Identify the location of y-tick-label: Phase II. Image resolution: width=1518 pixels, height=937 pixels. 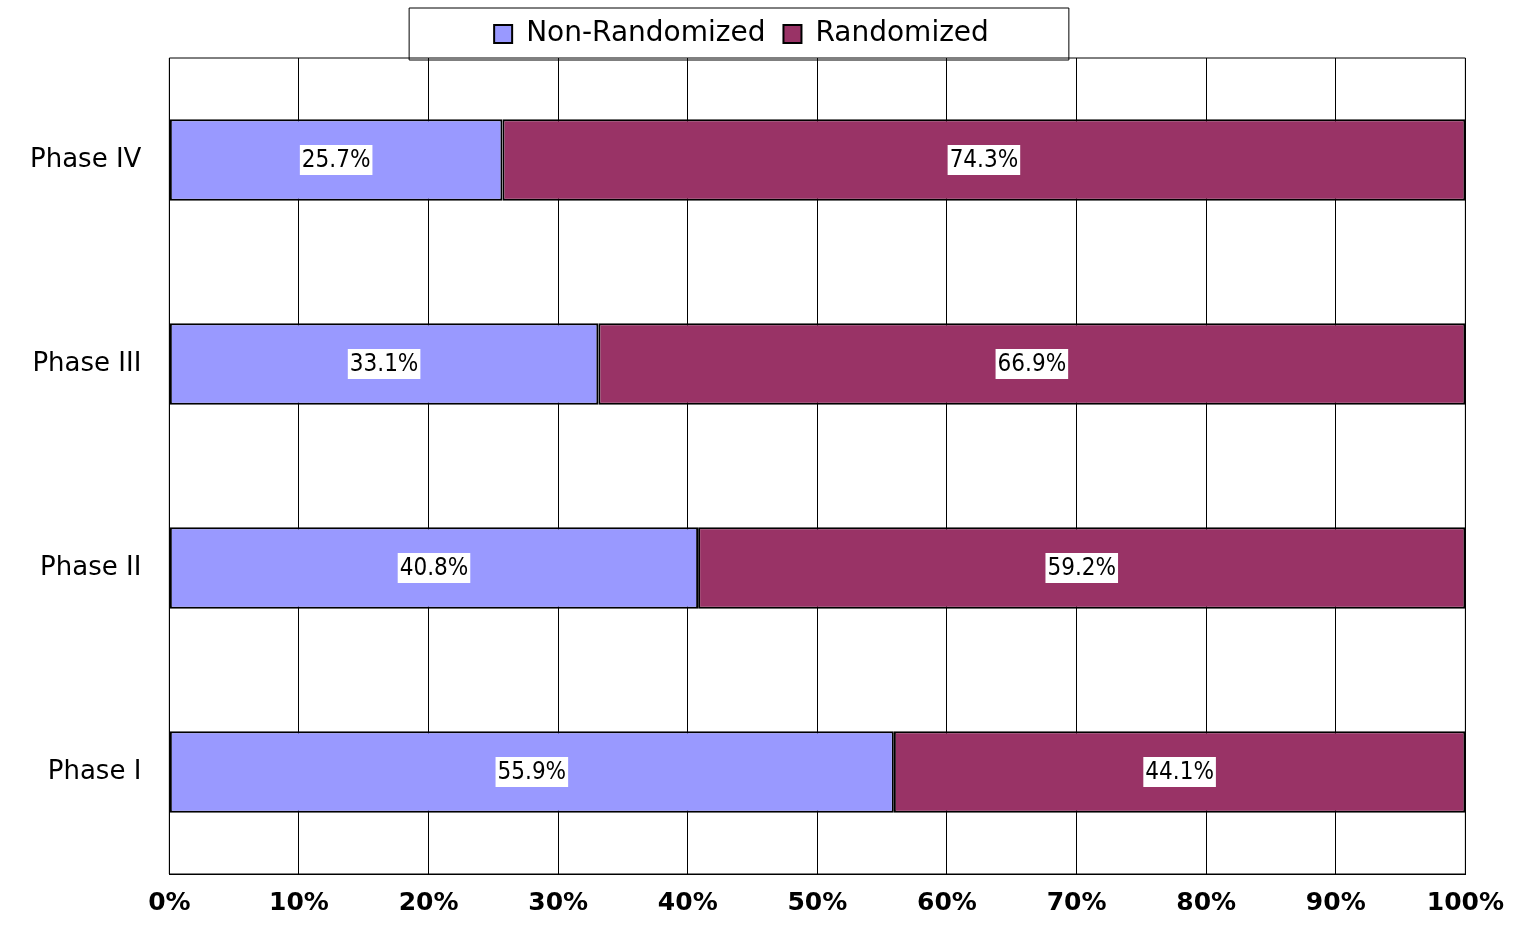
(91, 565).